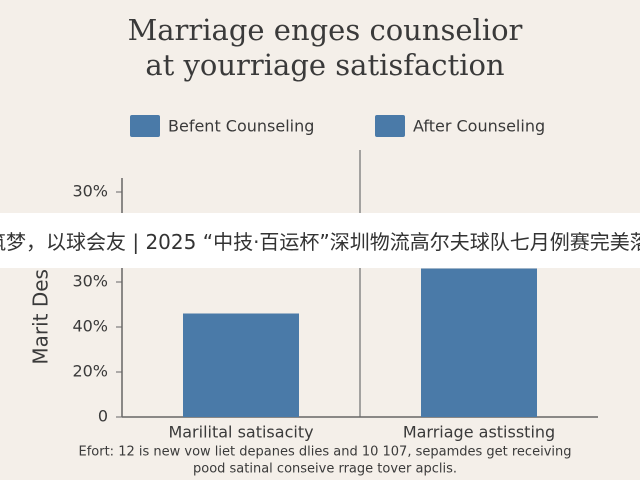 This screenshot has height=480, width=640. I want to click on legend-label: Befent Counseling, so click(241, 126).